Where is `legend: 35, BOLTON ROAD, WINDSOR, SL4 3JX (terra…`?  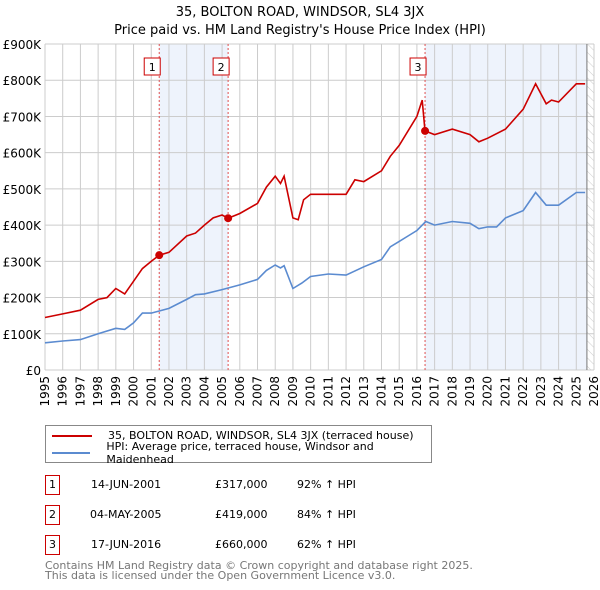 legend: 35, BOLTON ROAD, WINDSOR, SL4 3JX (terra… is located at coordinates (238, 445).